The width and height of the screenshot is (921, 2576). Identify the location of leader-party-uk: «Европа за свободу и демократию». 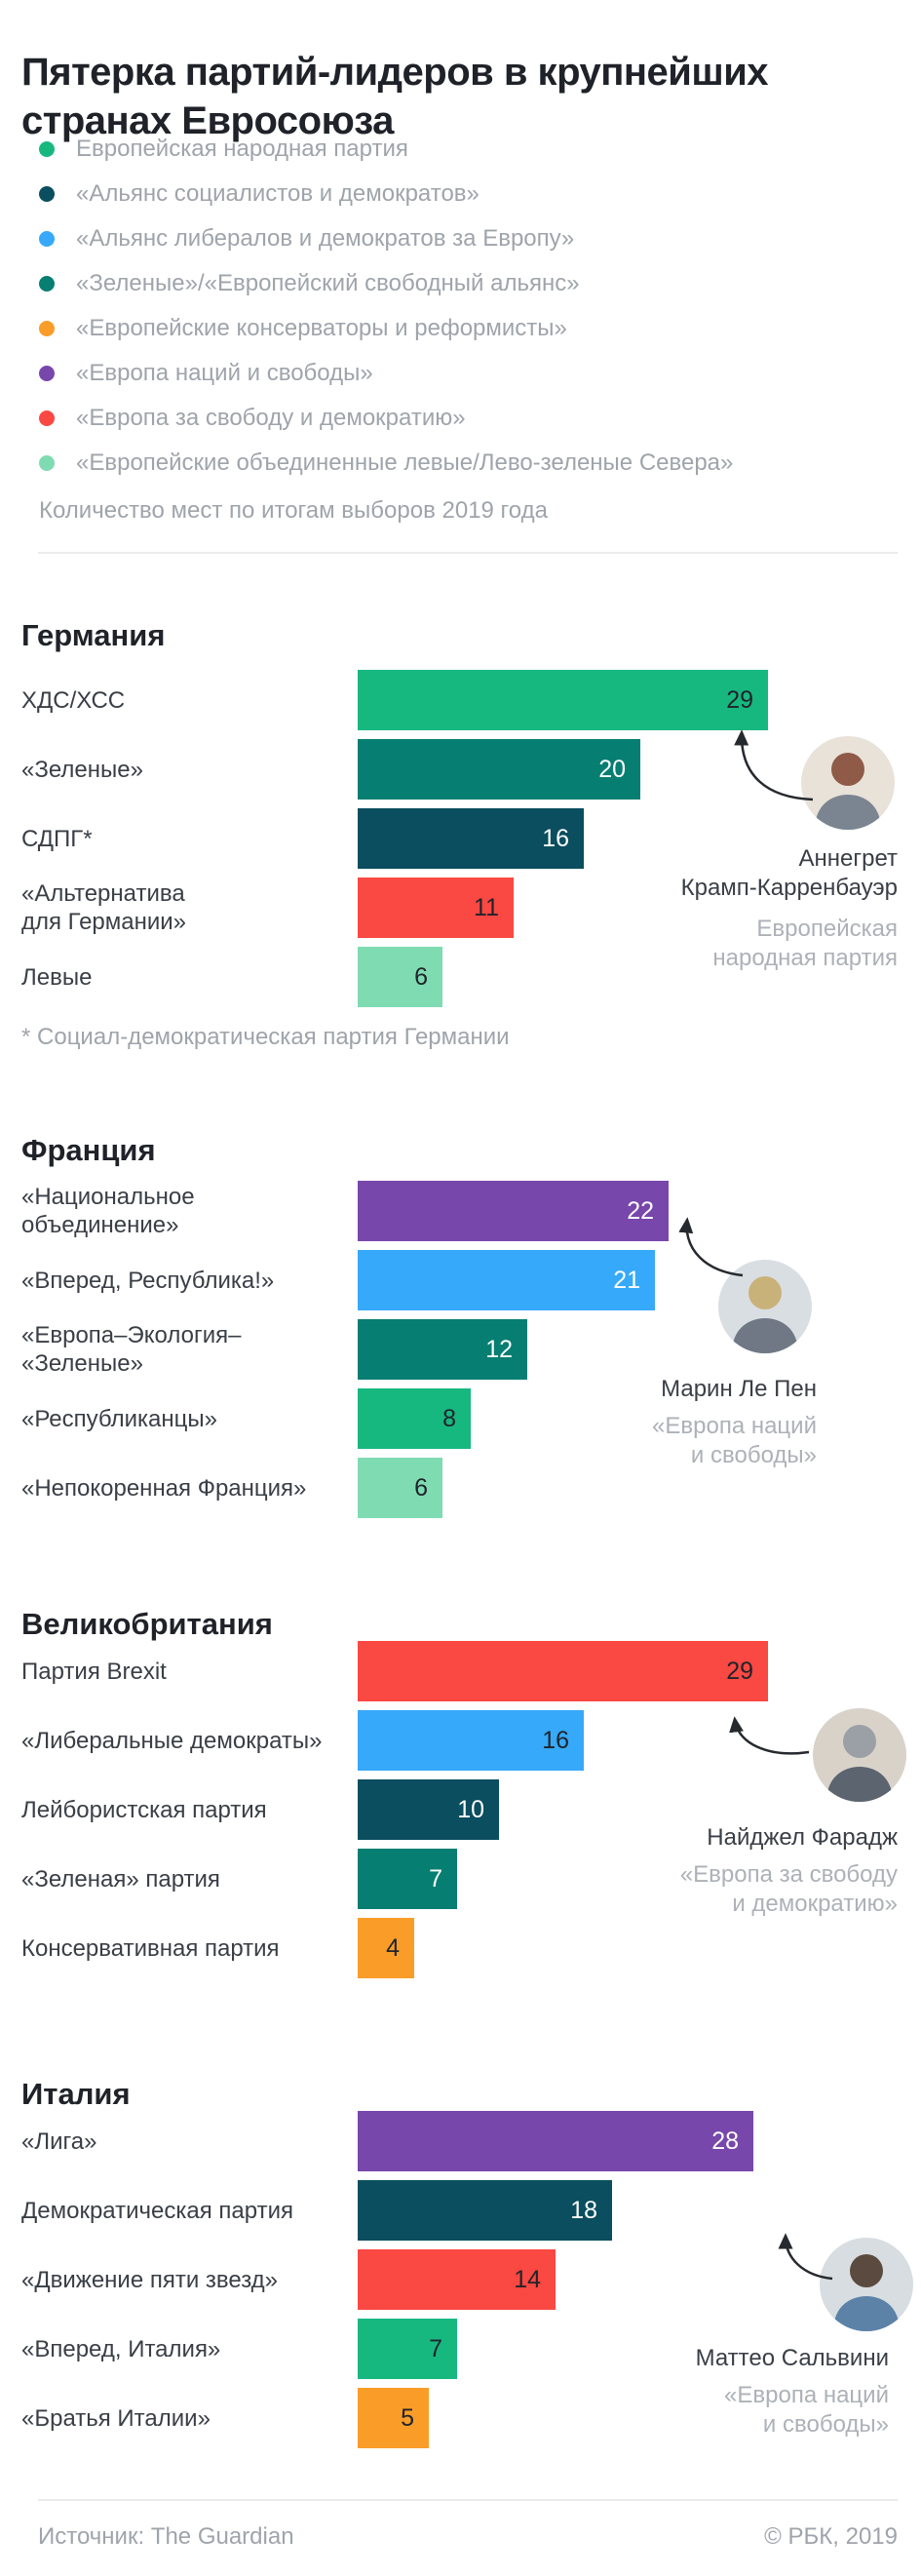
(788, 1889).